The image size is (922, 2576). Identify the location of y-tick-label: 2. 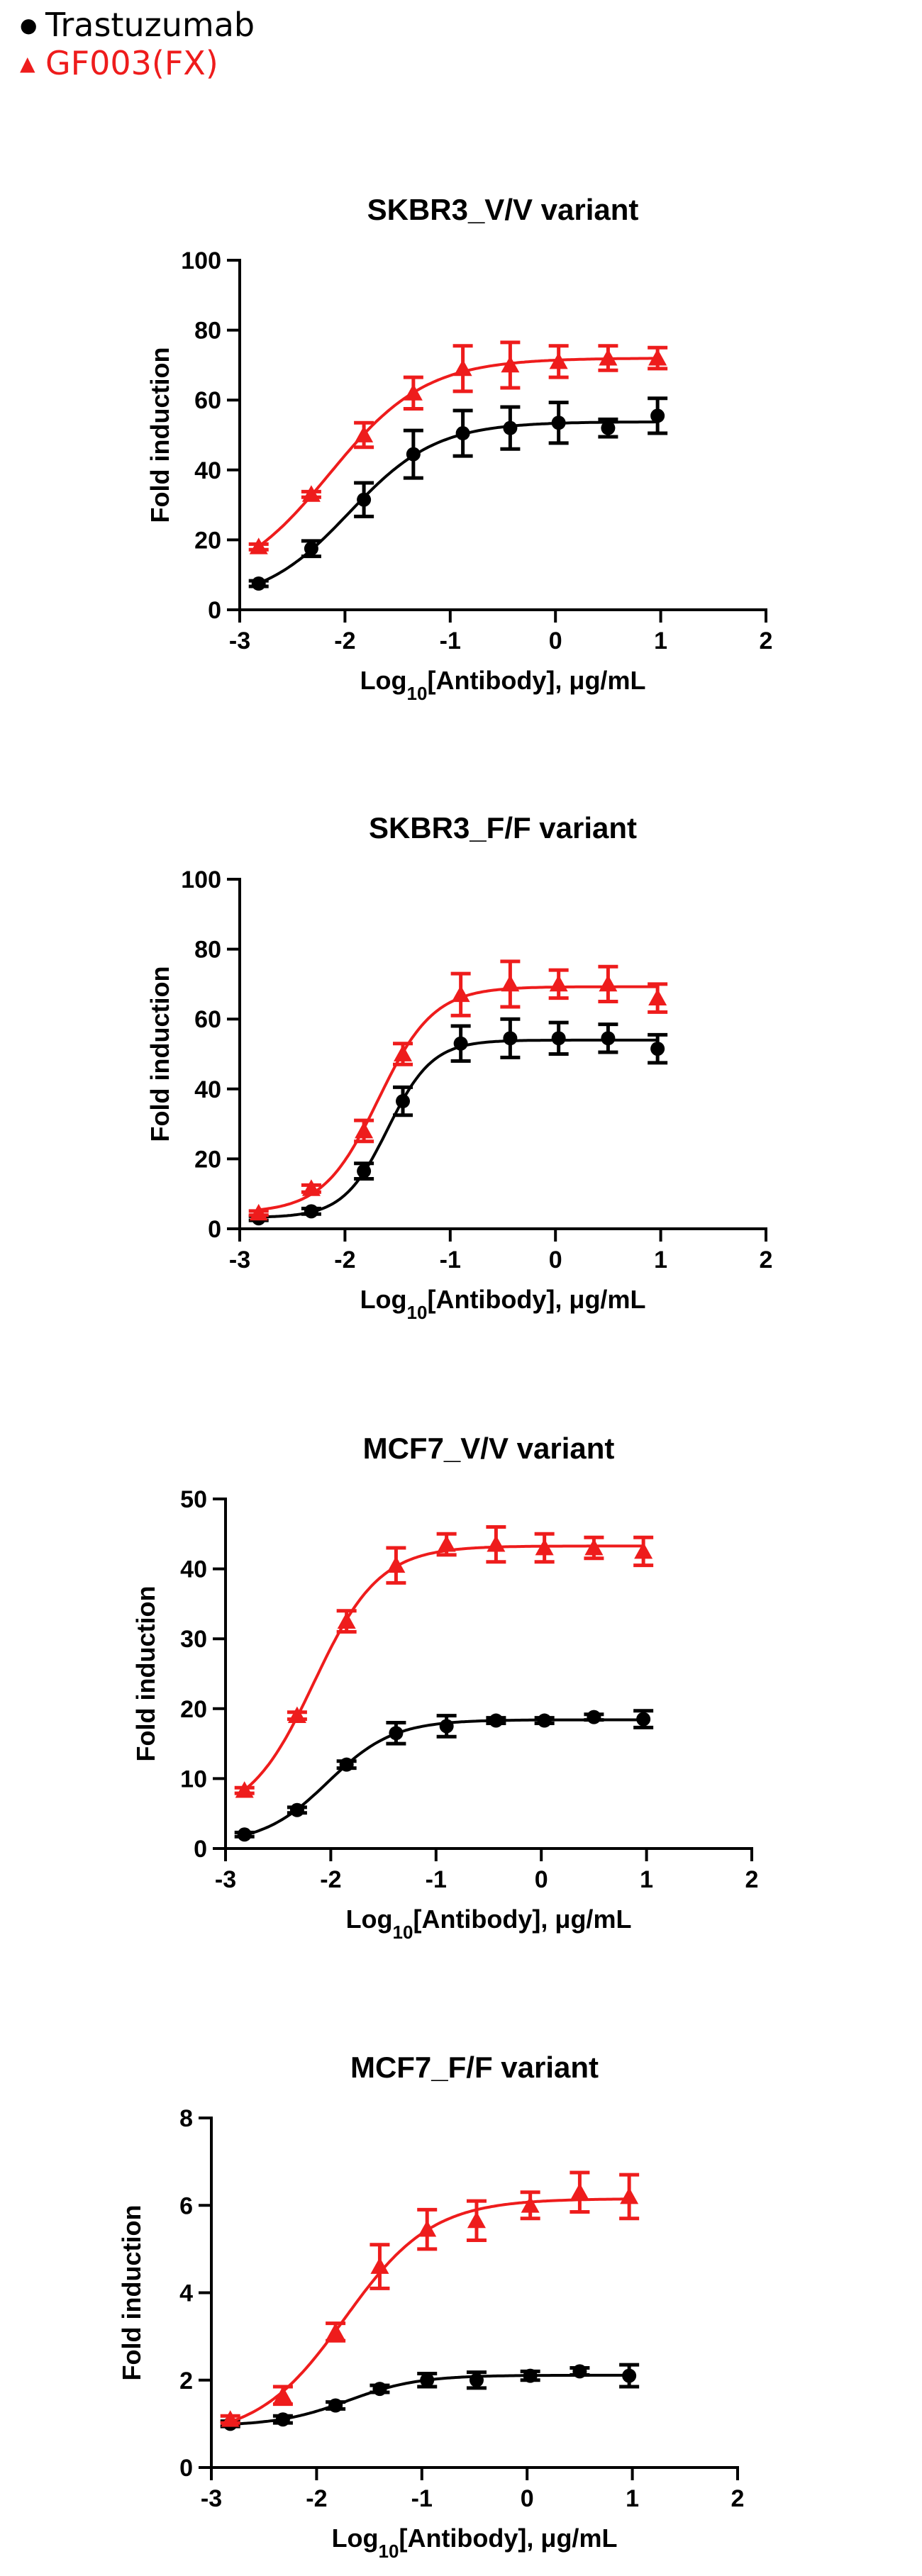
(186, 2381).